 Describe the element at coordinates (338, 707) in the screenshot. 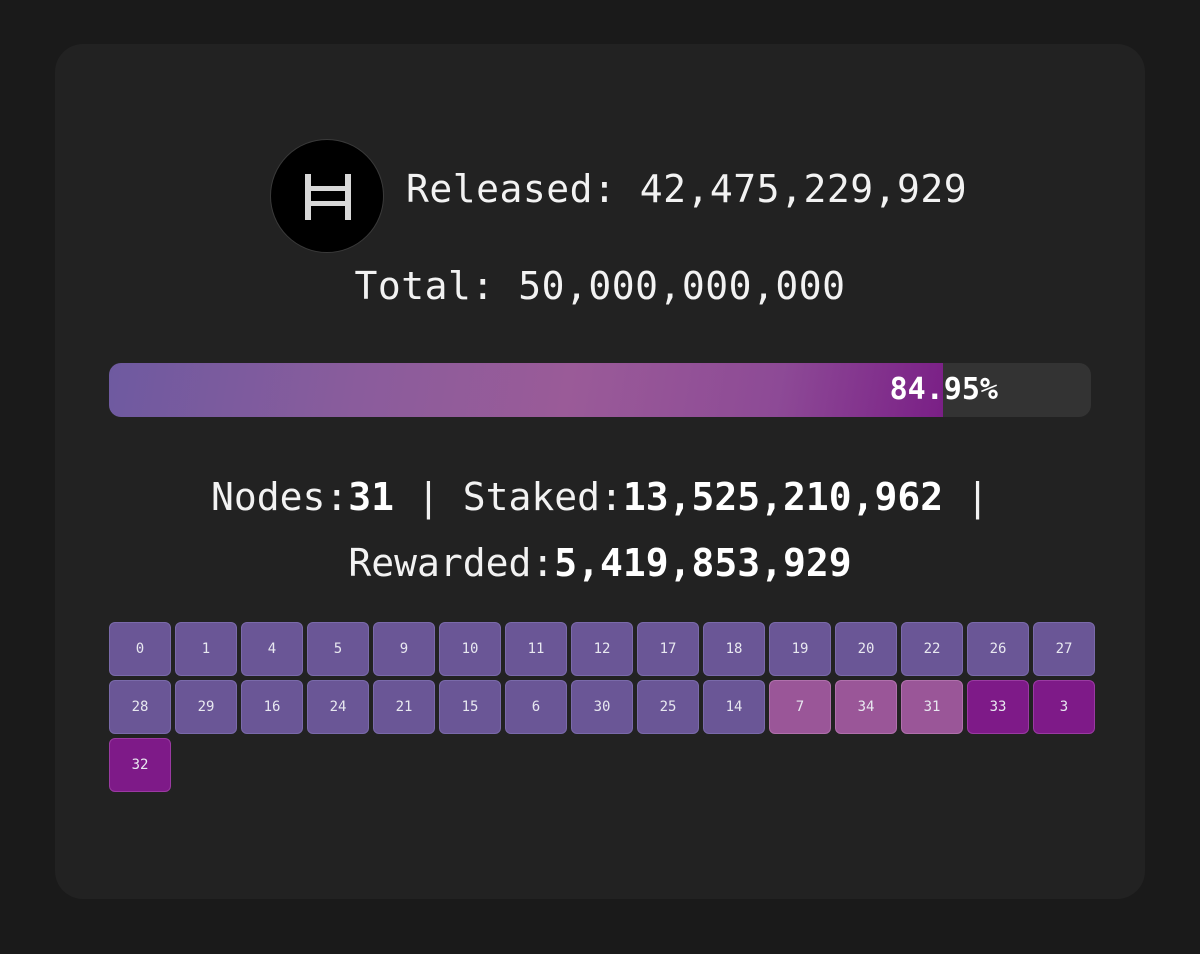

I see `node-tile: 24` at that location.